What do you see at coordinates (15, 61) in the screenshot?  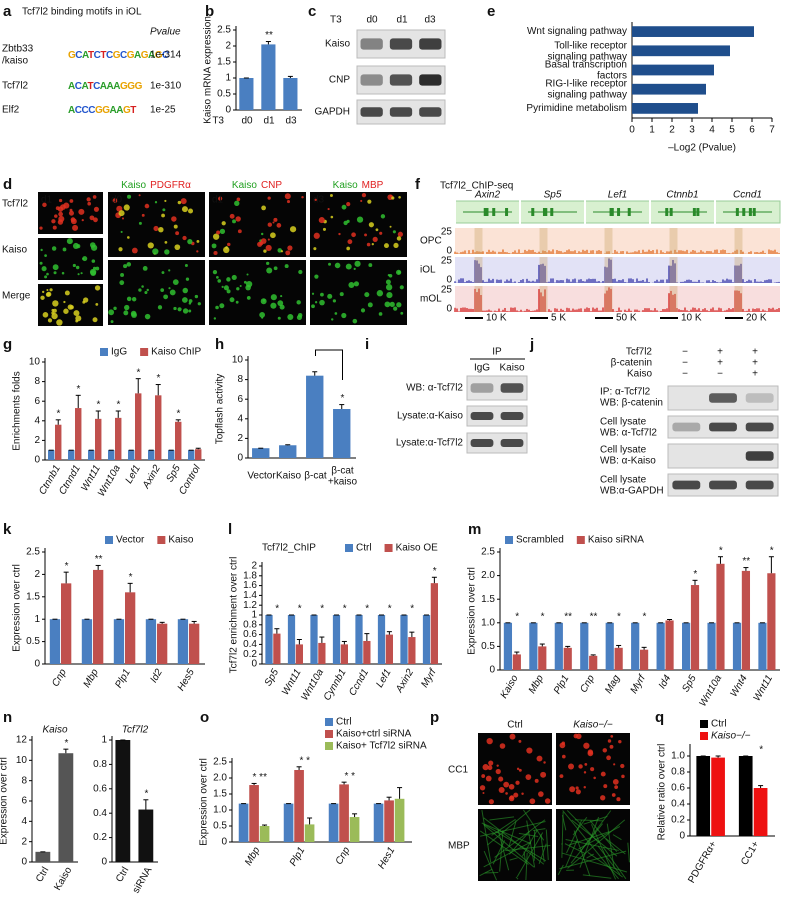 I see `motif-name: /kaiso` at bounding box center [15, 61].